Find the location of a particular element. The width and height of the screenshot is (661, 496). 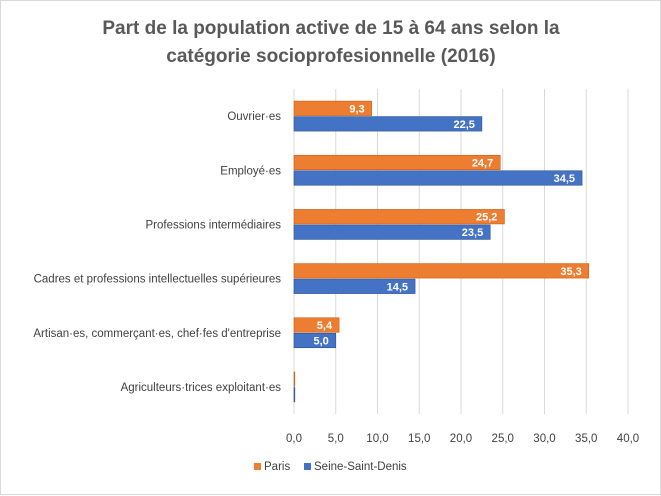

data-label: 25,2 is located at coordinates (486, 218).